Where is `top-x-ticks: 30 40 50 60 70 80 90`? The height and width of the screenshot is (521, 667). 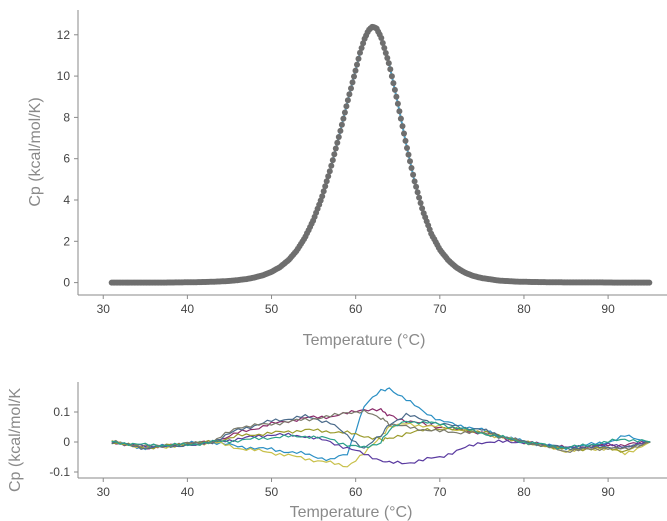 top-x-ticks: 30 40 50 60 70 80 90 is located at coordinates (356, 305).